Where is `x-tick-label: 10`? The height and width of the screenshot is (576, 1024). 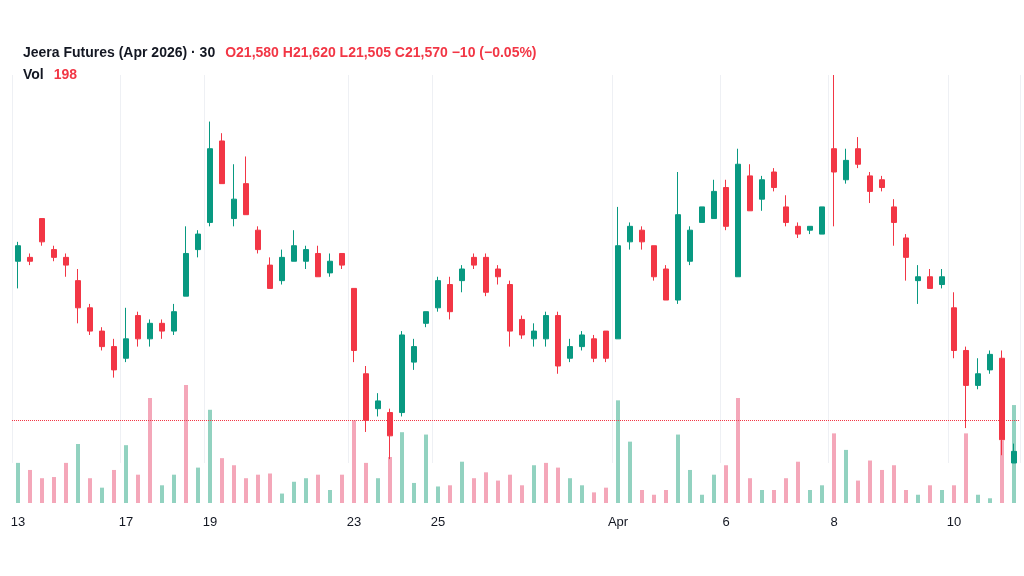
x-tick-label: 10 is located at coordinates (954, 521).